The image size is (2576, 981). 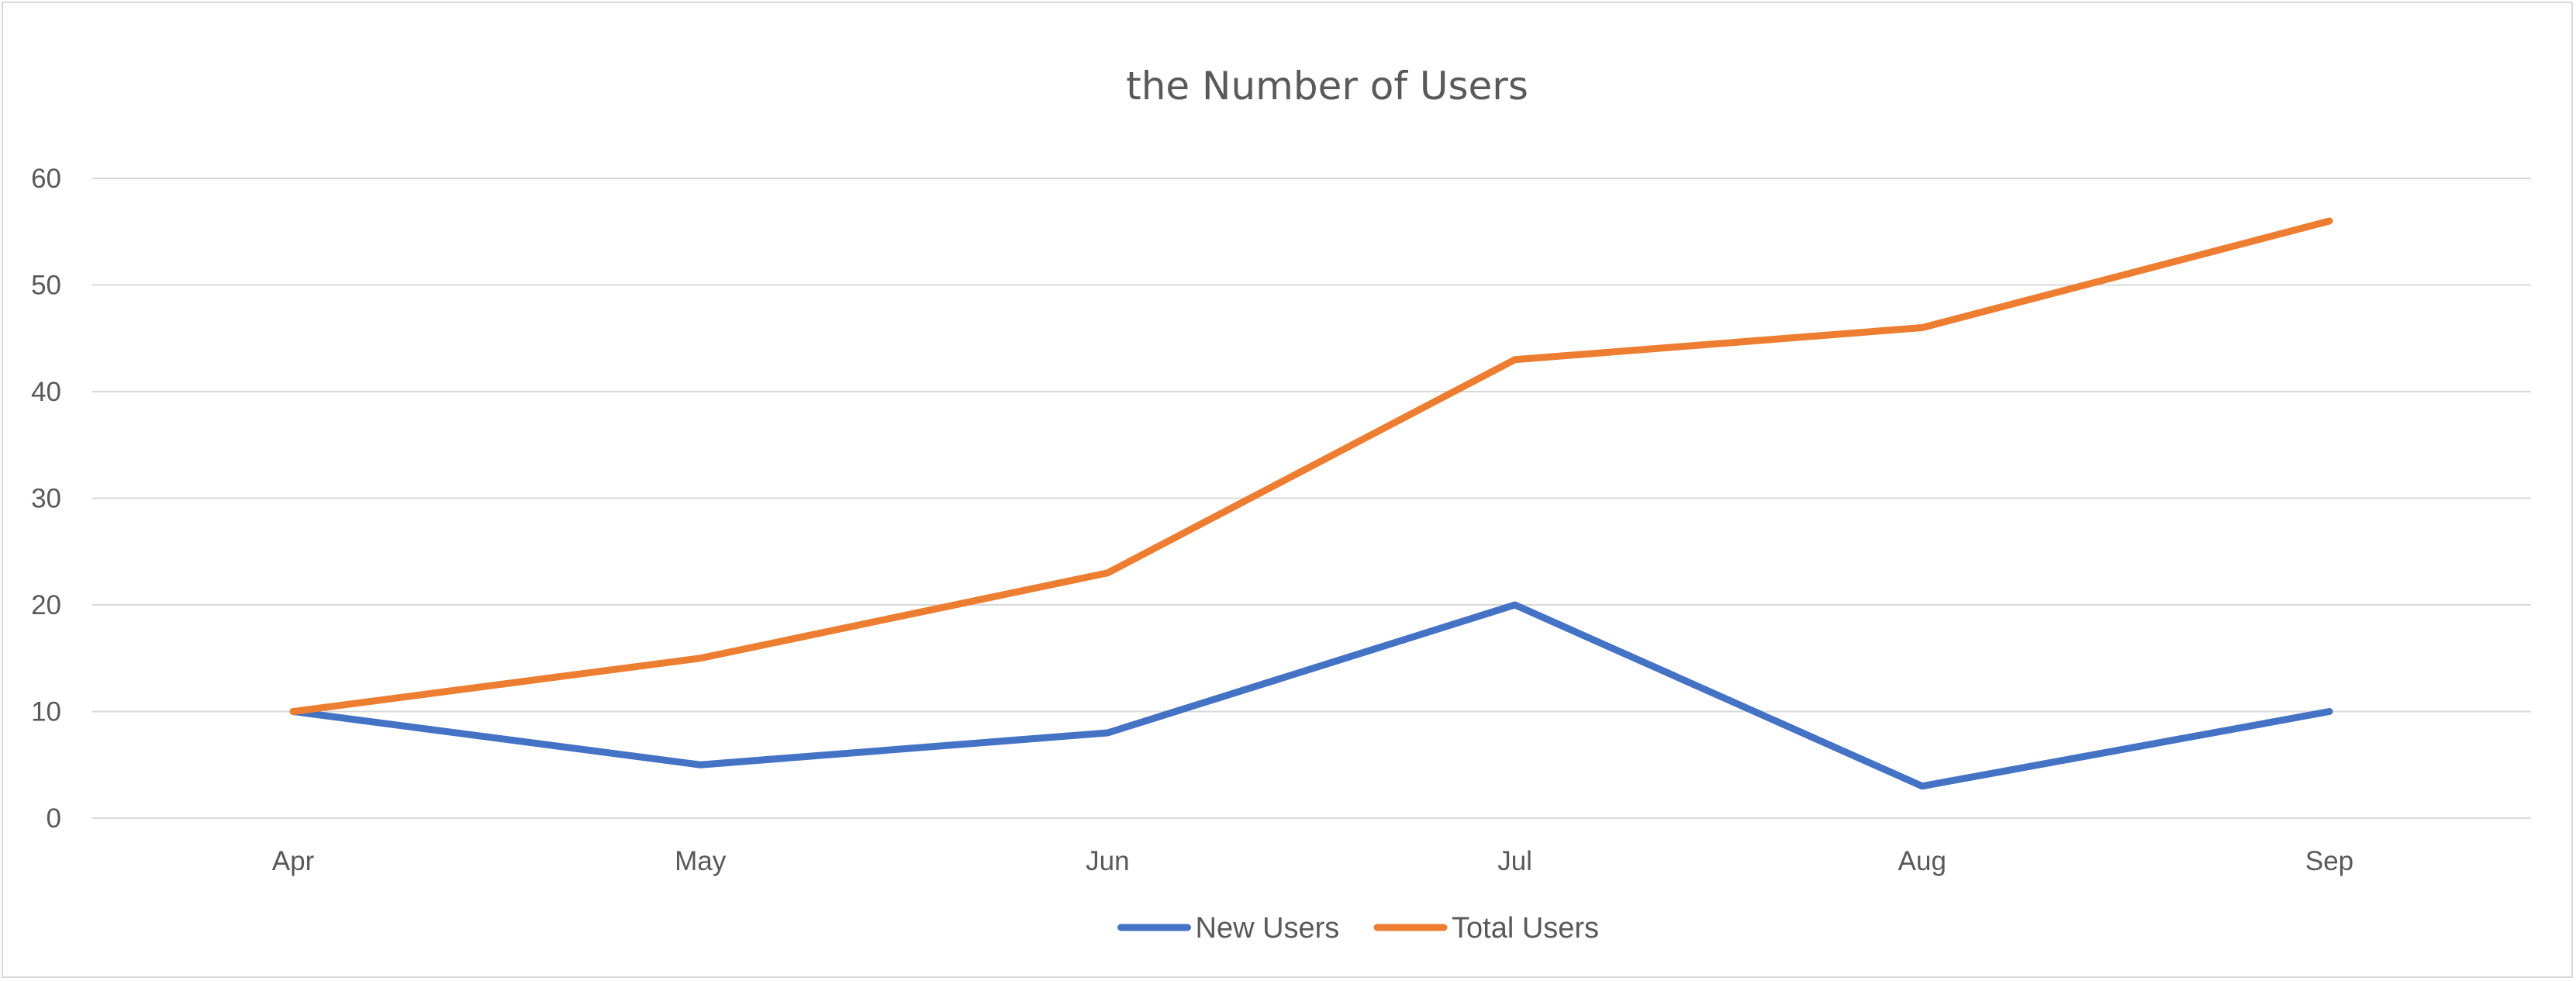 What do you see at coordinates (46, 179) in the screenshot?
I see `y-tick-label: 60` at bounding box center [46, 179].